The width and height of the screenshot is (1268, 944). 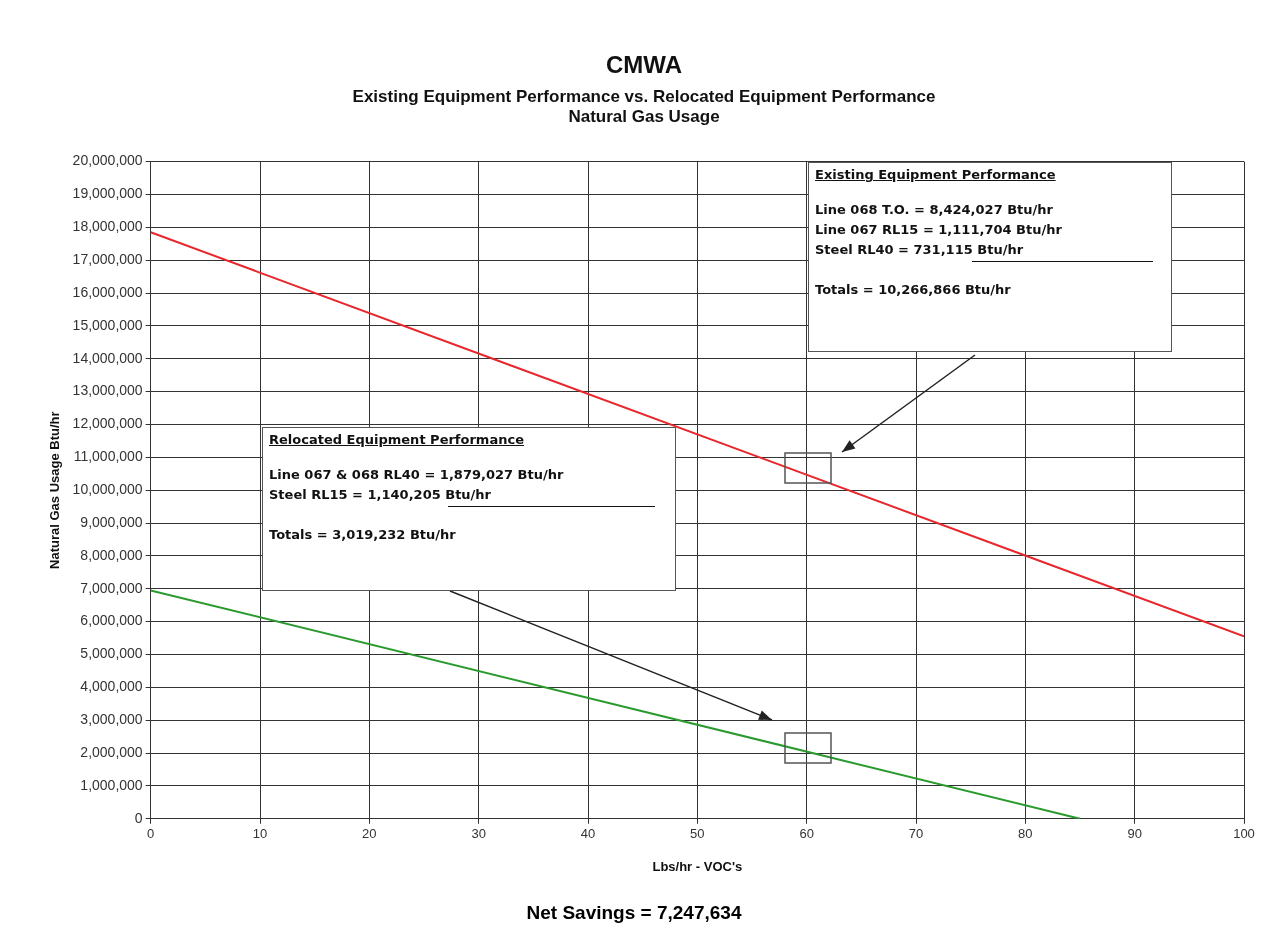 What do you see at coordinates (111, 686) in the screenshot?
I see `y-tick-label: 4,000,000` at bounding box center [111, 686].